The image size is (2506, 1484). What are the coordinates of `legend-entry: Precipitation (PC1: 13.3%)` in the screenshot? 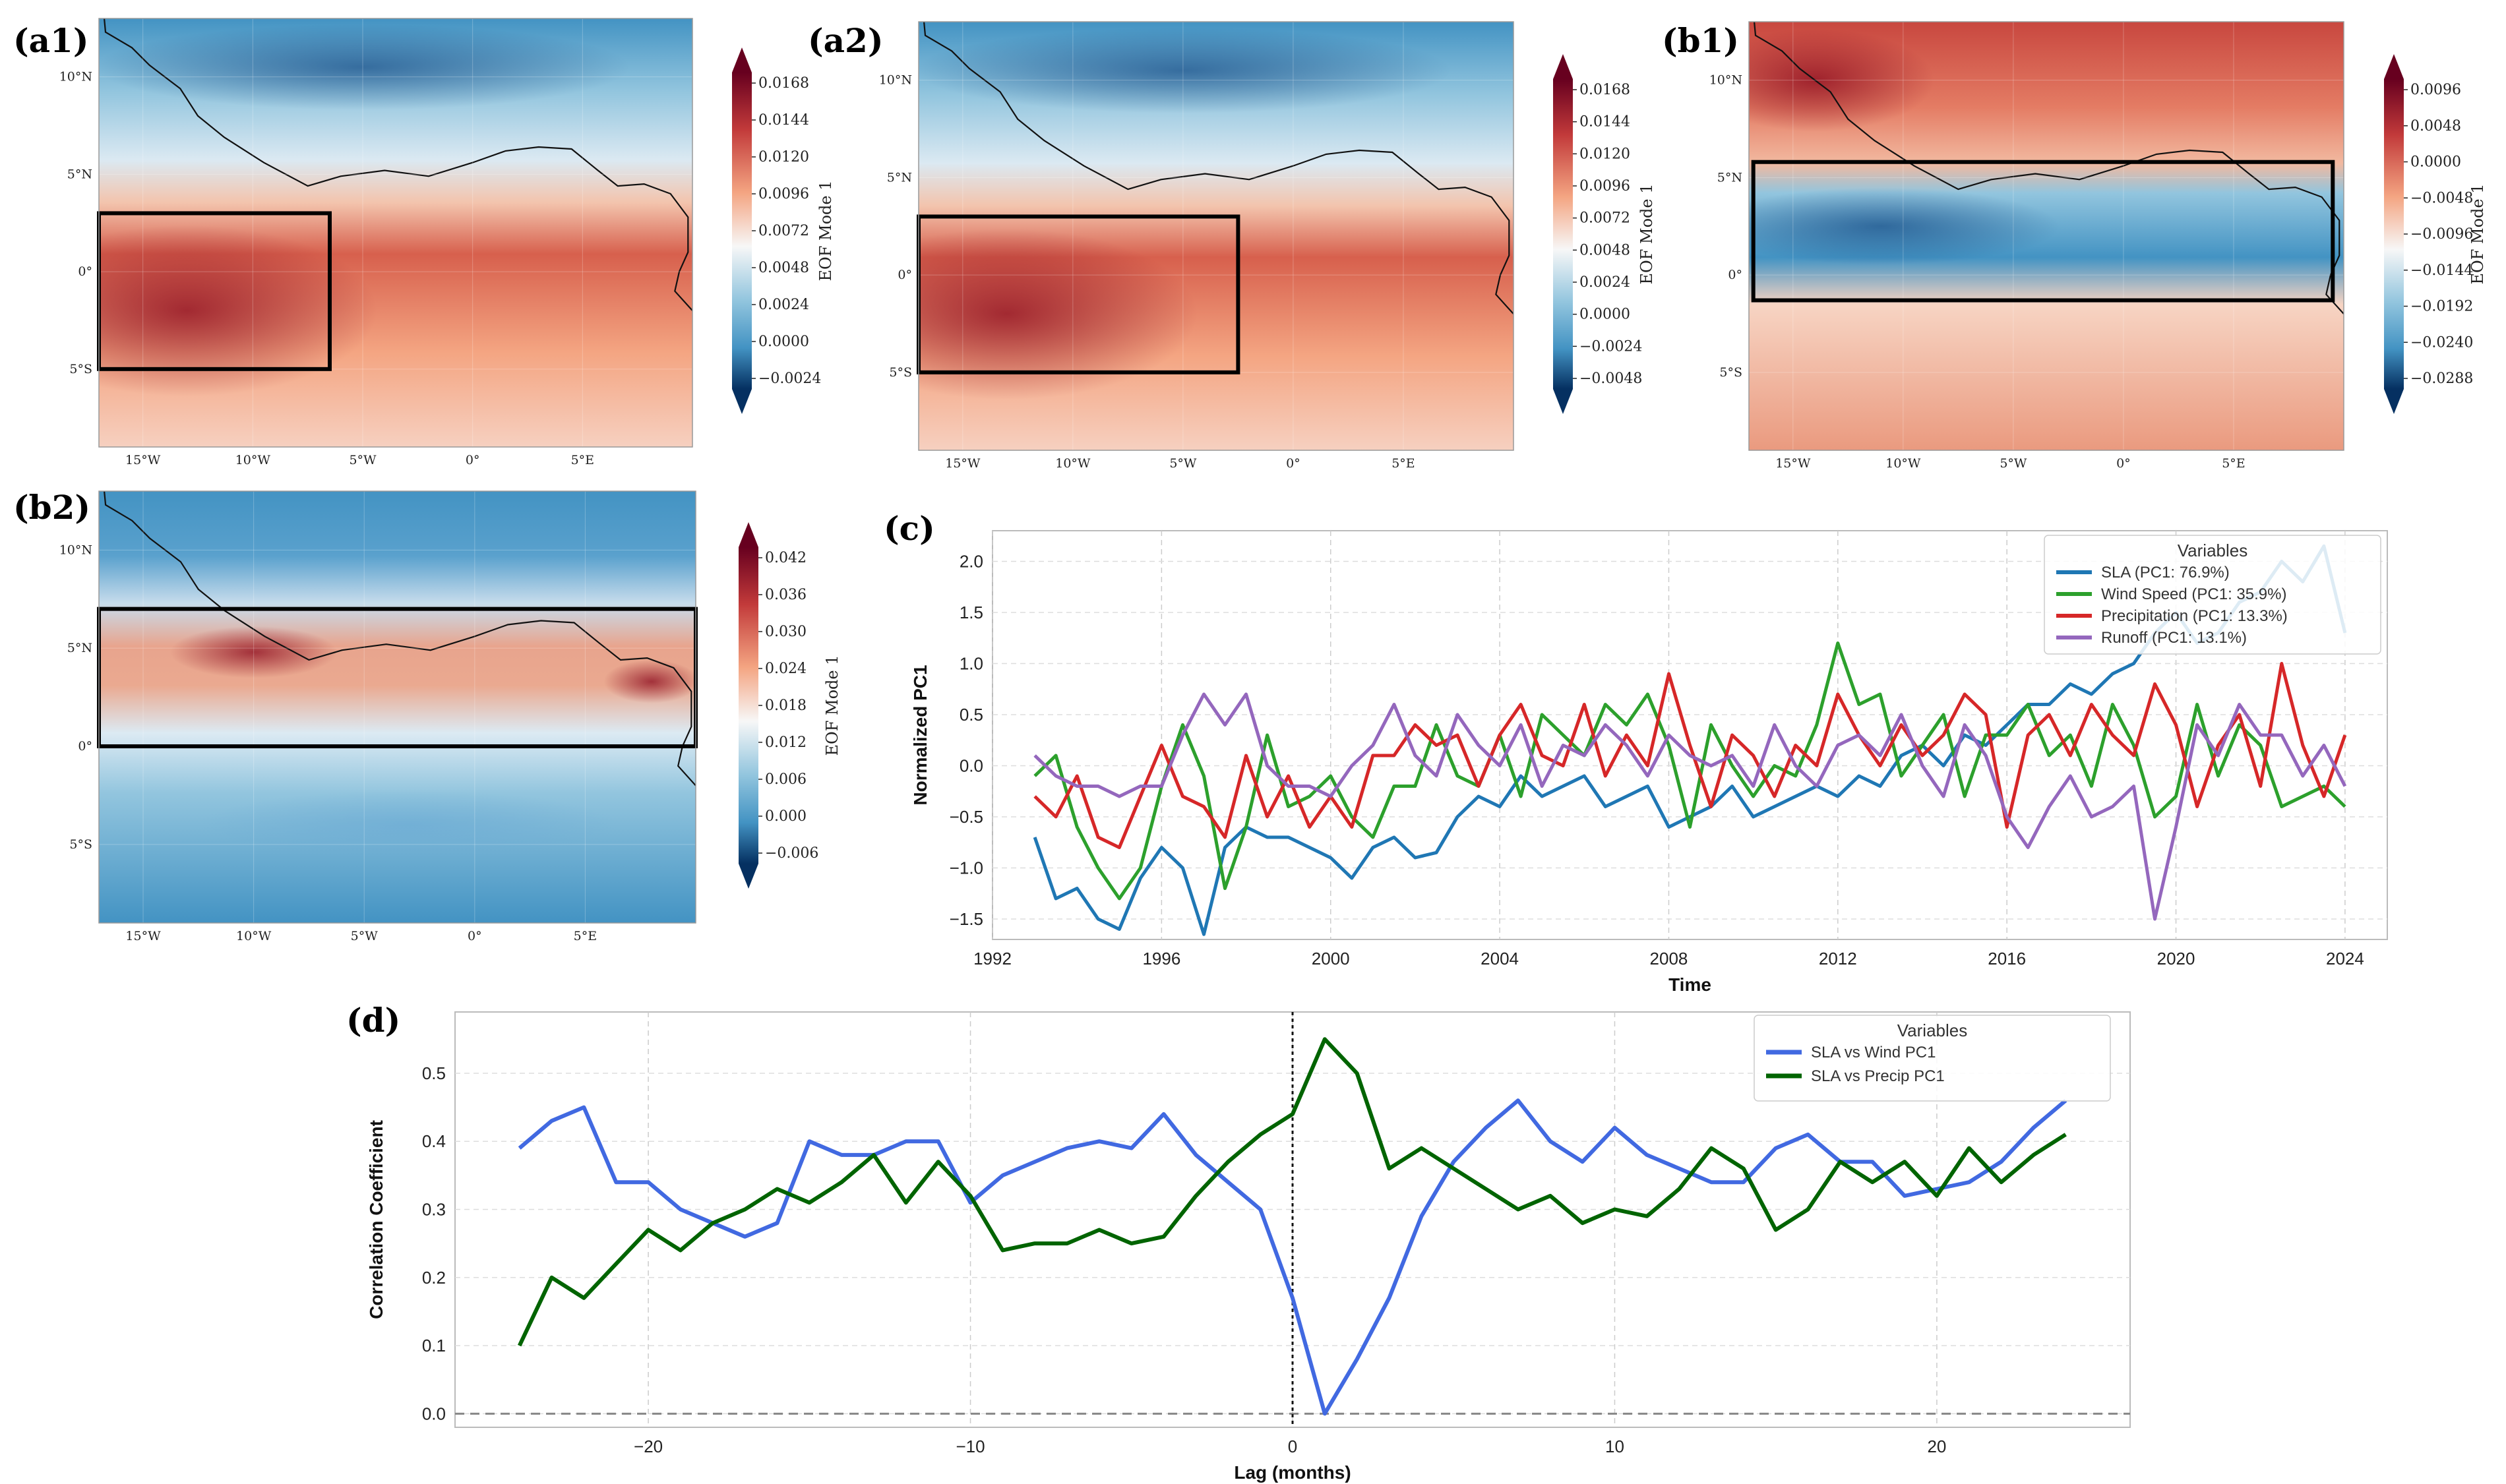 It's located at (2194, 616).